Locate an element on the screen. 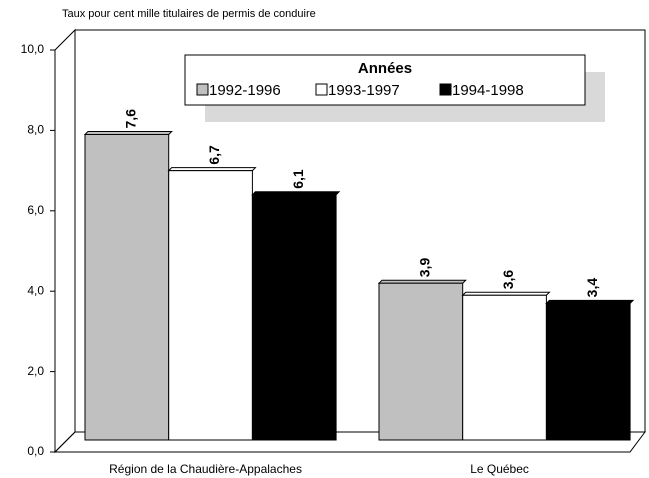  y-tick-label: 2,0 is located at coordinates (35, 371).